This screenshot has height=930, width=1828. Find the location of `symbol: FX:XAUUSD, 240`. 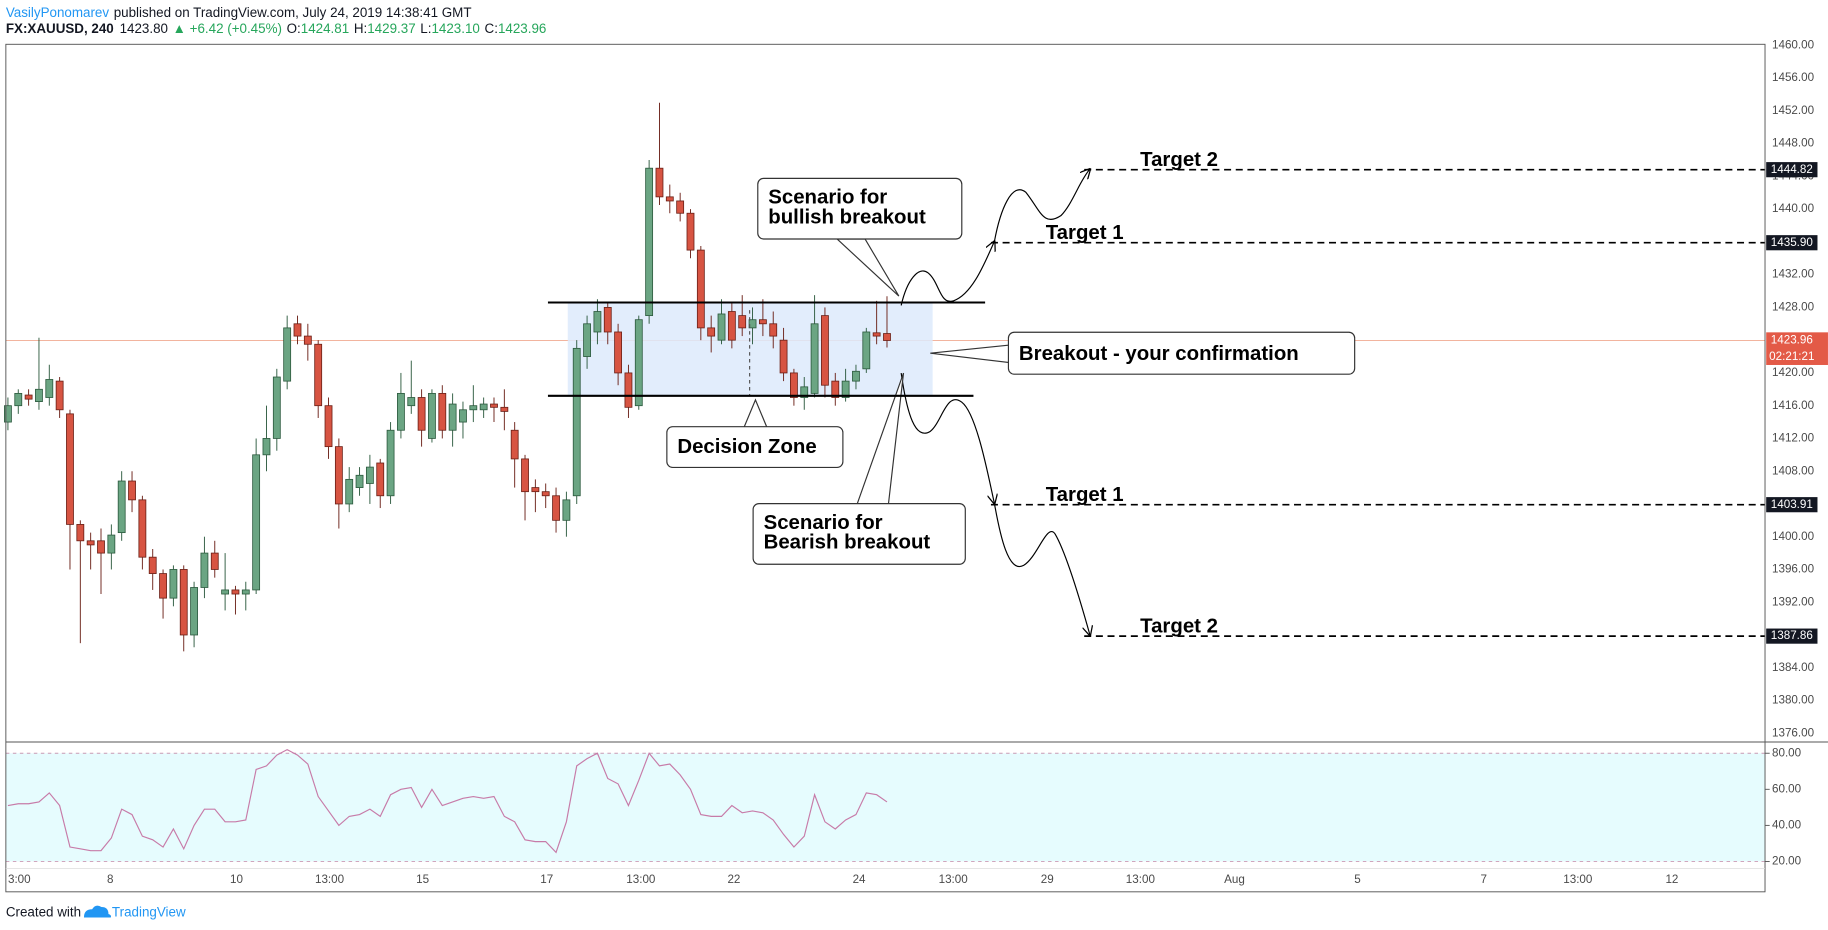

symbol: FX:XAUUSD, 240 is located at coordinates (60, 28).